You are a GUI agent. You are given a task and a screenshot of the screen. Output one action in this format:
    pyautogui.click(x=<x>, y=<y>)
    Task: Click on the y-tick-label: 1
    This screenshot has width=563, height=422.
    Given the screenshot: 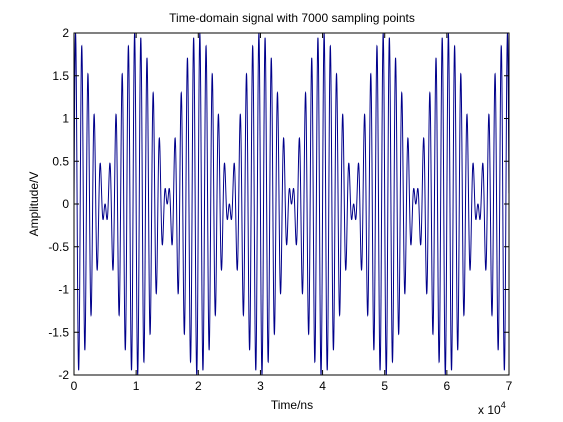 What is the action you would take?
    pyautogui.click(x=65, y=119)
    